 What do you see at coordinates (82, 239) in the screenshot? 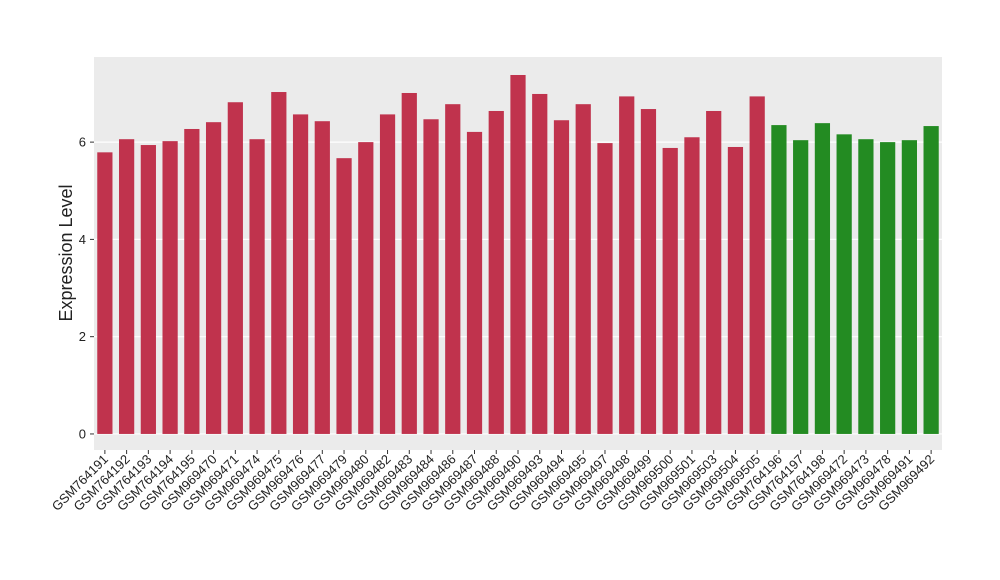
I see `y-tick-label: 4` at bounding box center [82, 239].